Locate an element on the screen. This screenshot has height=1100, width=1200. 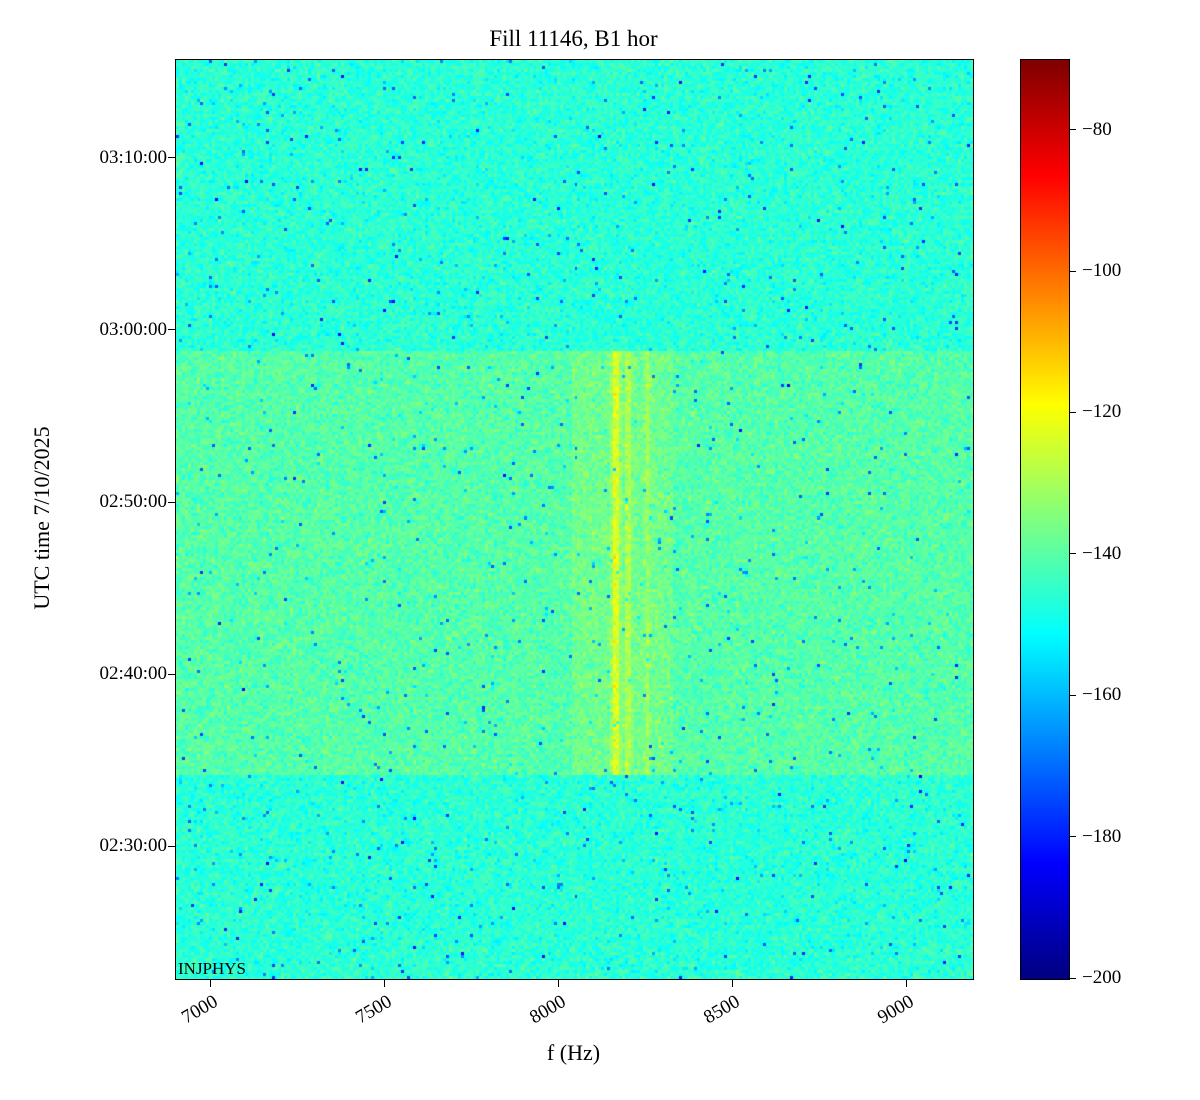
colorbar is located at coordinates (1045, 519).